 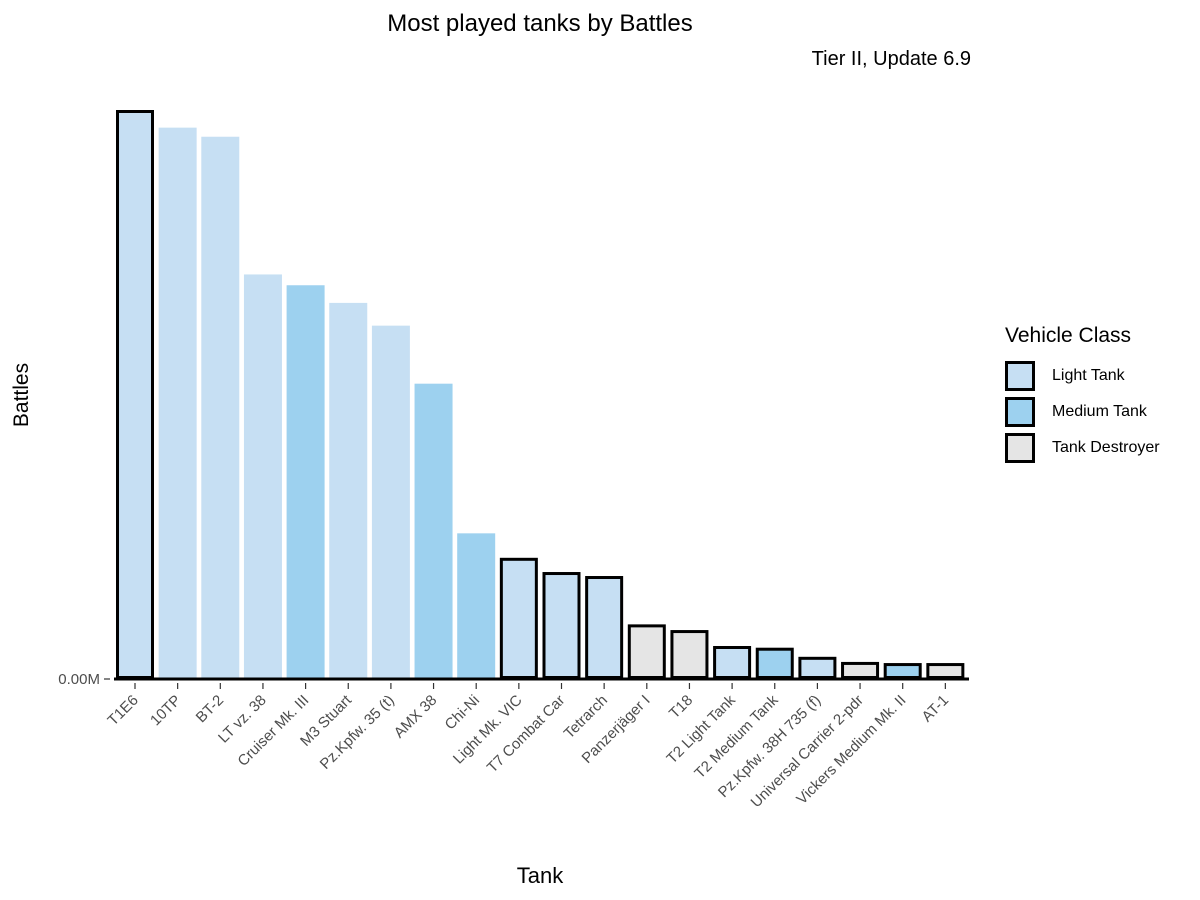 What do you see at coordinates (891, 59) in the screenshot?
I see `chart-subtitle: Tier II, Update 6.9` at bounding box center [891, 59].